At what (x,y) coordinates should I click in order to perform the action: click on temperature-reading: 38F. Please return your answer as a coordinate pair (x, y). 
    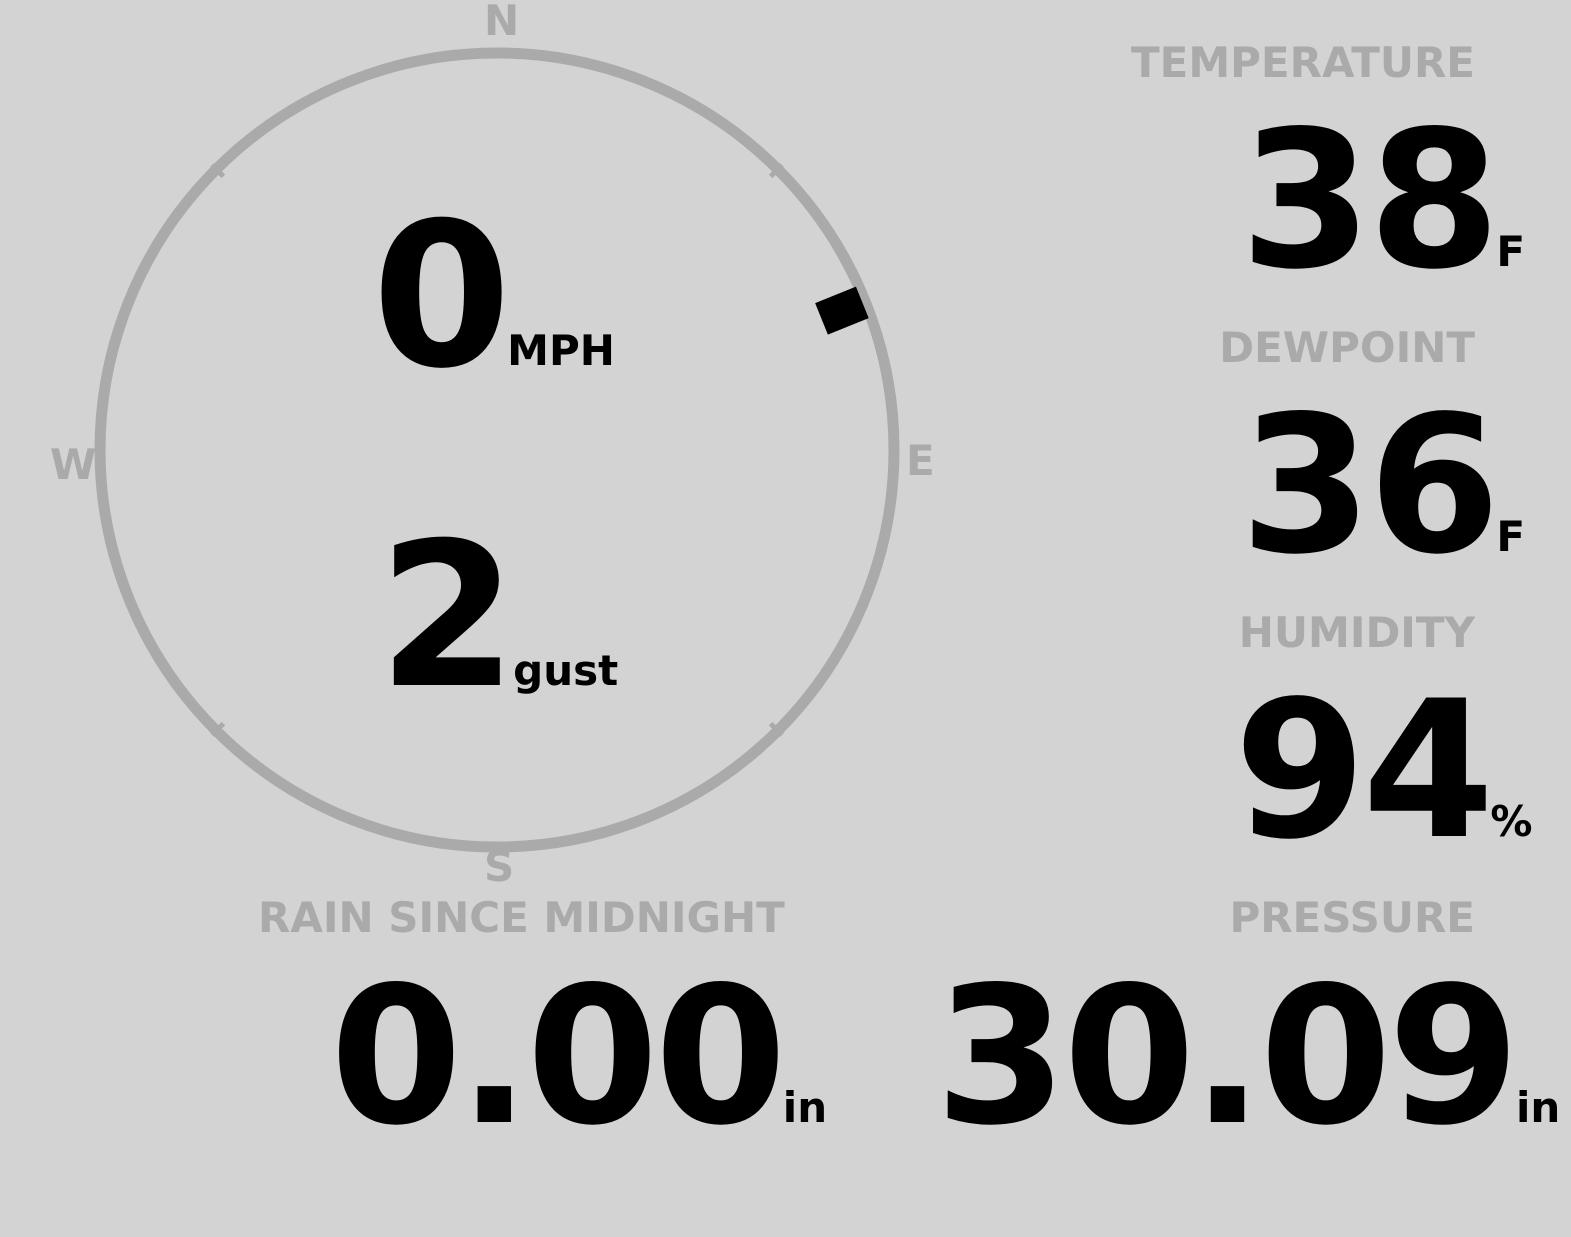
    Looking at the image, I should click on (1382, 200).